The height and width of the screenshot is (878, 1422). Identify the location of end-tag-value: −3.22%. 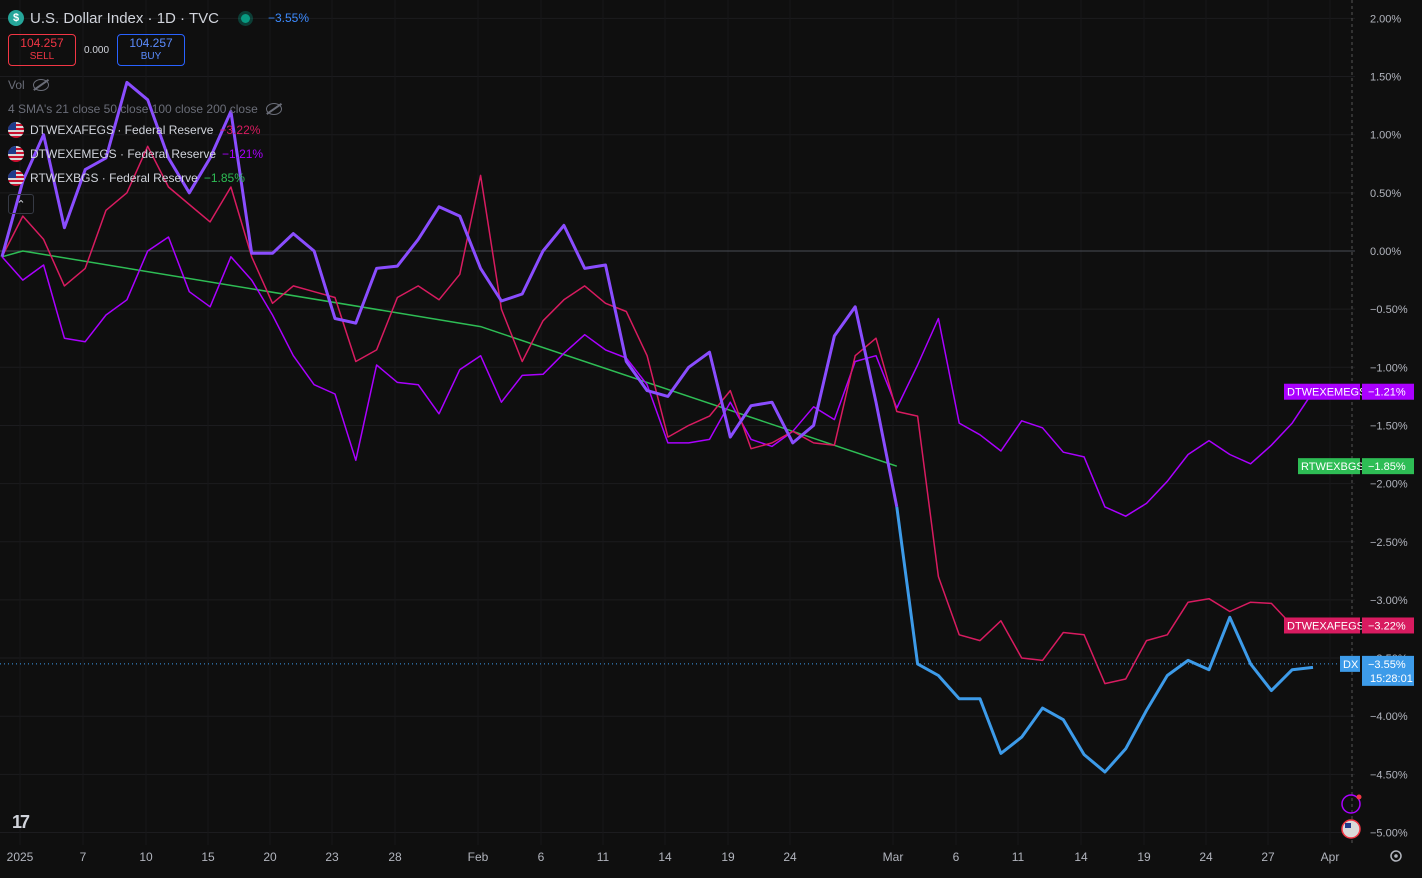
(1387, 626).